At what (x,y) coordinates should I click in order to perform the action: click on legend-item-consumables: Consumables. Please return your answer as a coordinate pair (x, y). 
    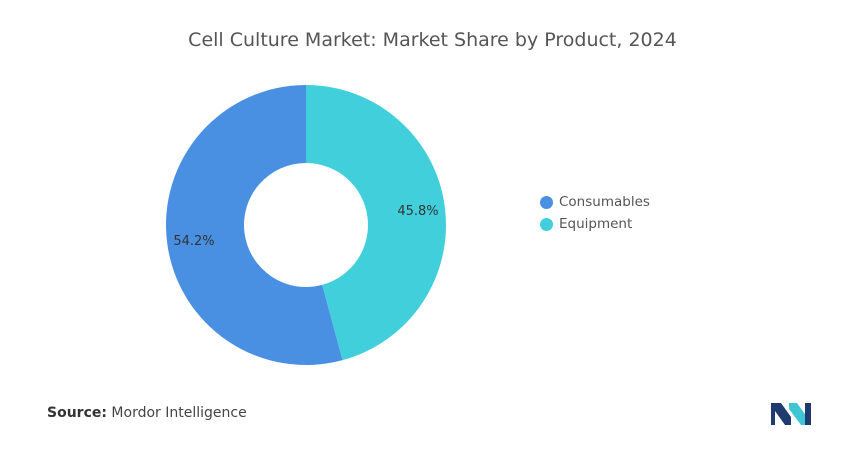
    Looking at the image, I should click on (595, 202).